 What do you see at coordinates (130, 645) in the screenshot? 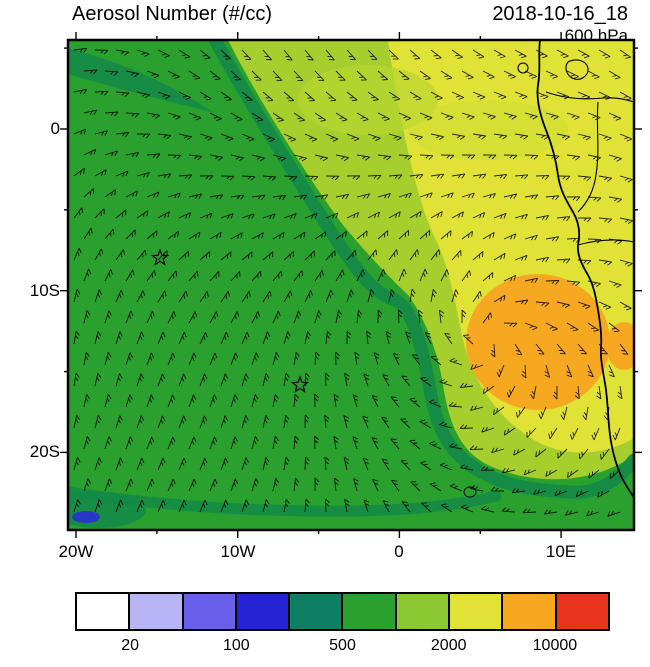
I see `colorbar-tick-label: 20` at bounding box center [130, 645].